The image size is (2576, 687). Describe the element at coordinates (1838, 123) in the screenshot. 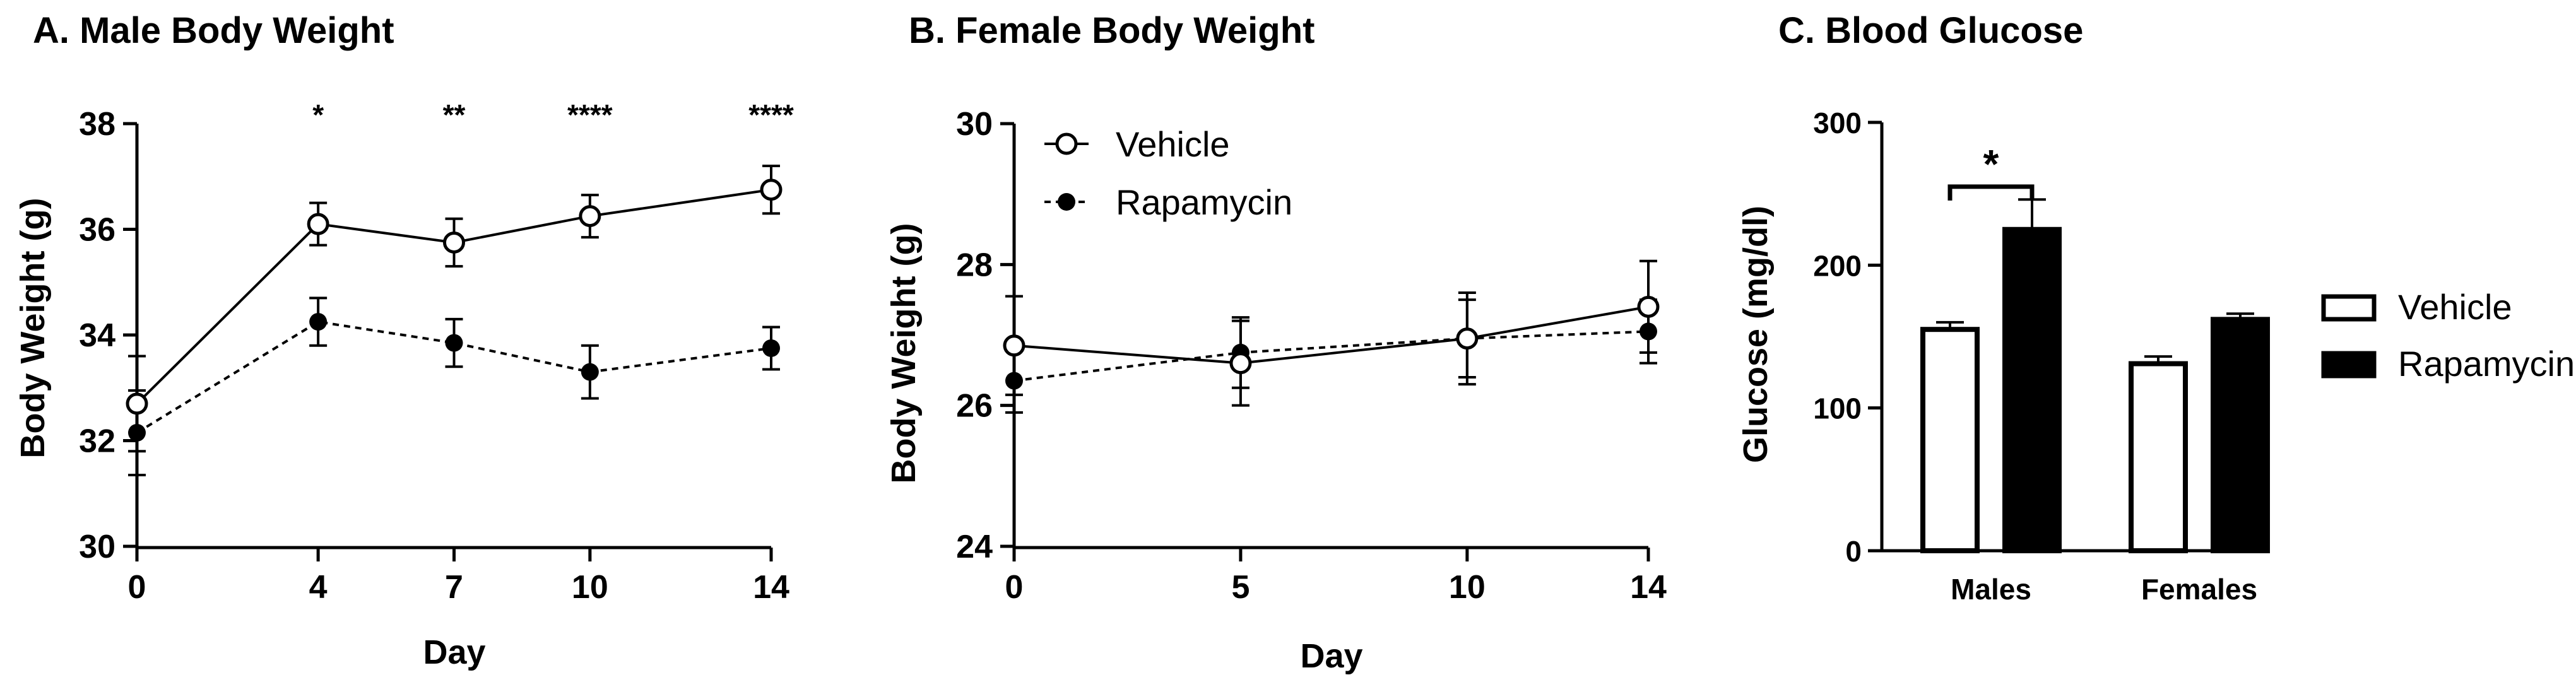

I see `panel-c-y-tick-label: 300` at that location.